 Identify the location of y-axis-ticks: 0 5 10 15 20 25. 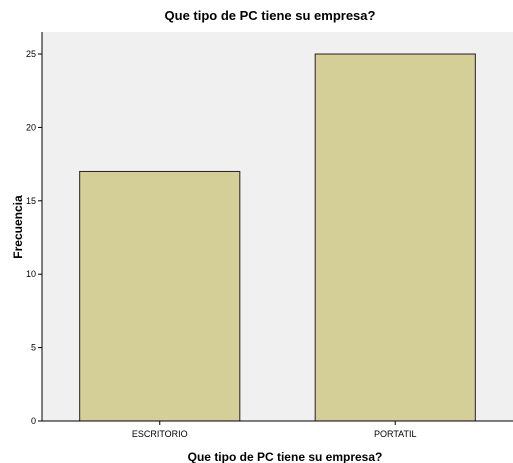
(34, 237).